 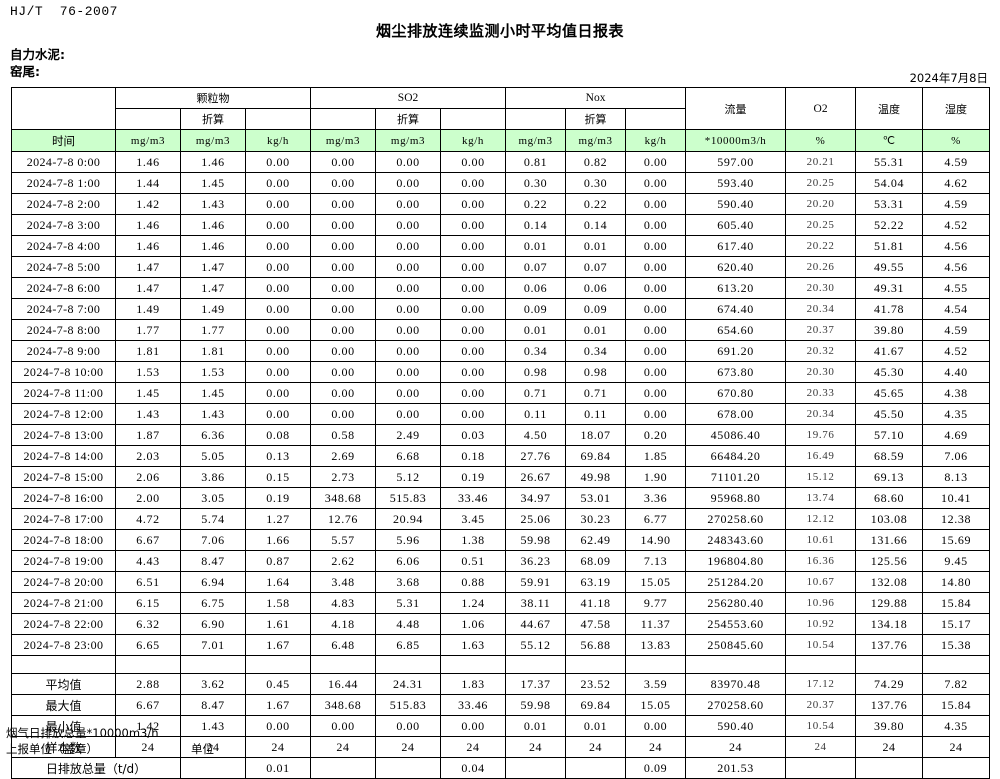 I want to click on cell-nox-converted: 53.01, so click(x=596, y=498).